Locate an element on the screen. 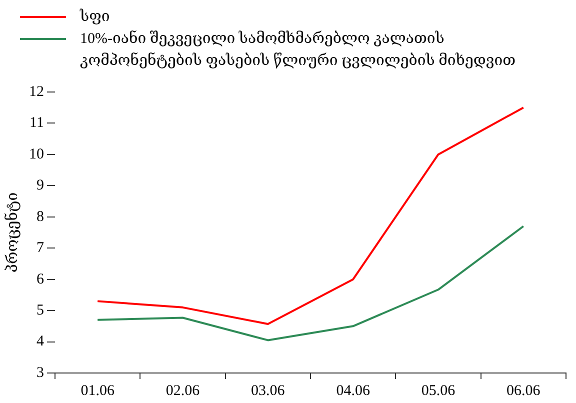 The image size is (576, 403). y-axis-title: პროცენტი is located at coordinates (12, 232).